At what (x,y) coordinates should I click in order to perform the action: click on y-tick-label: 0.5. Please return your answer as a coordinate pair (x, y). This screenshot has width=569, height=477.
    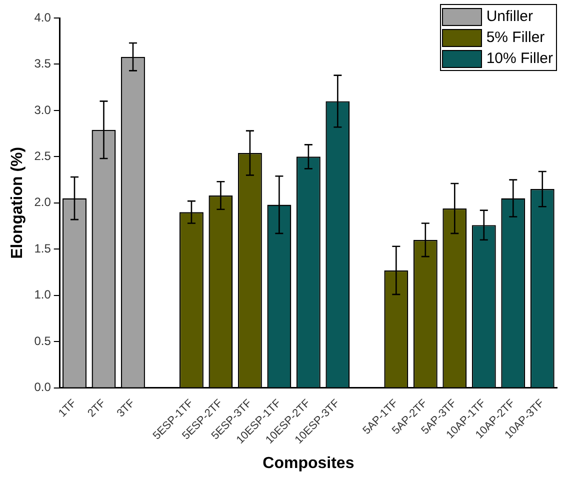
    Looking at the image, I should click on (43, 341).